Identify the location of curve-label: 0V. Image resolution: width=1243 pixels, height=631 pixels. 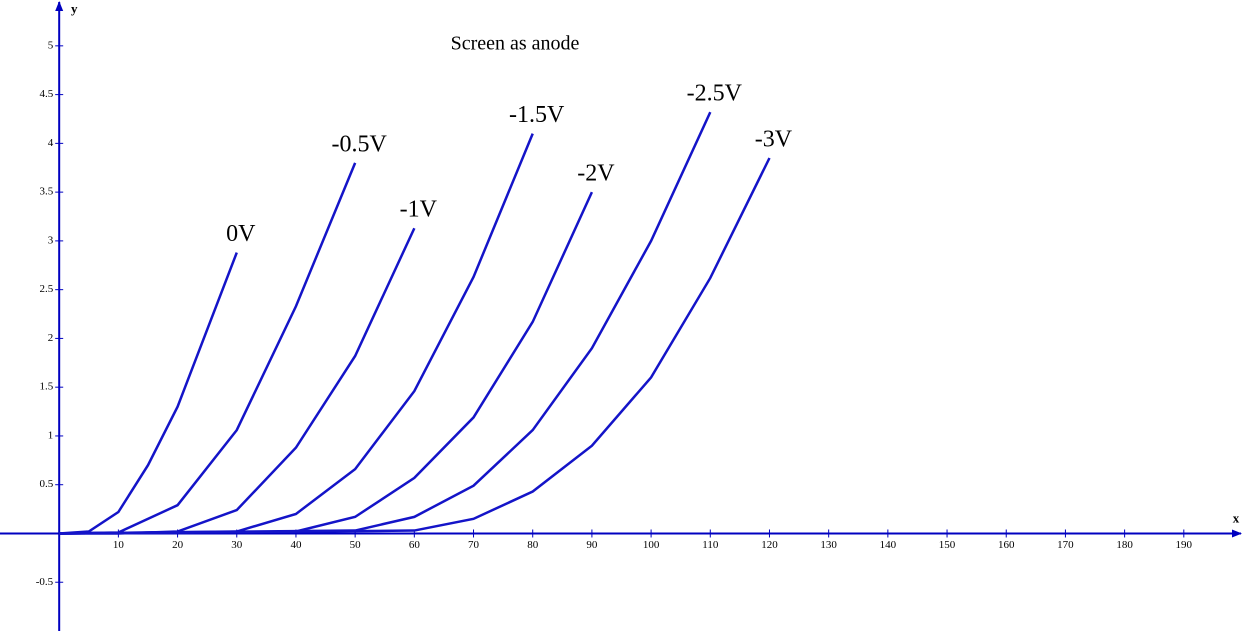
(241, 234).